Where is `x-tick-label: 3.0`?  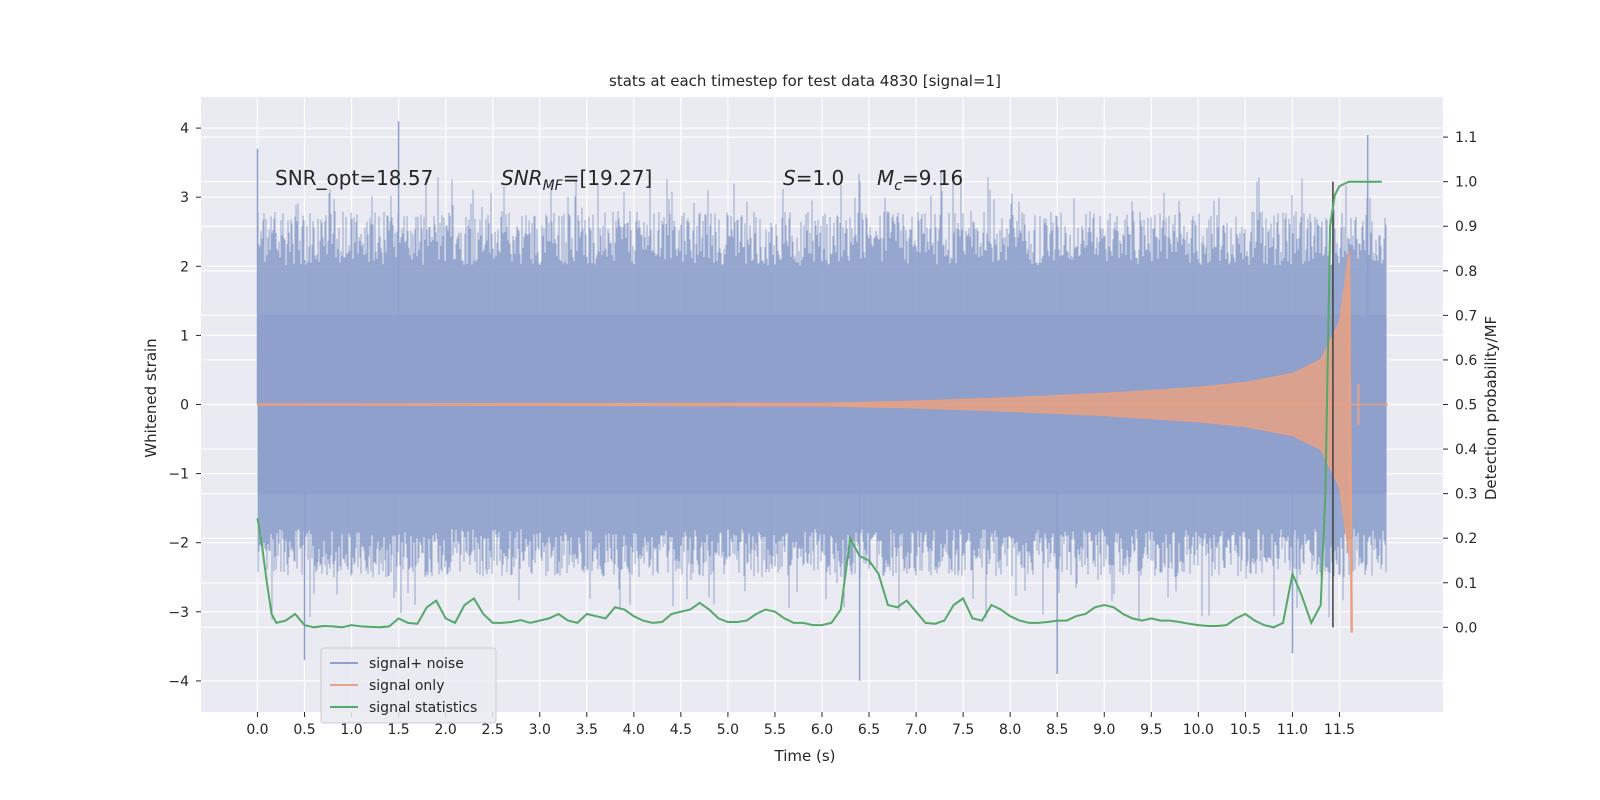
x-tick-label: 3.0 is located at coordinates (540, 730).